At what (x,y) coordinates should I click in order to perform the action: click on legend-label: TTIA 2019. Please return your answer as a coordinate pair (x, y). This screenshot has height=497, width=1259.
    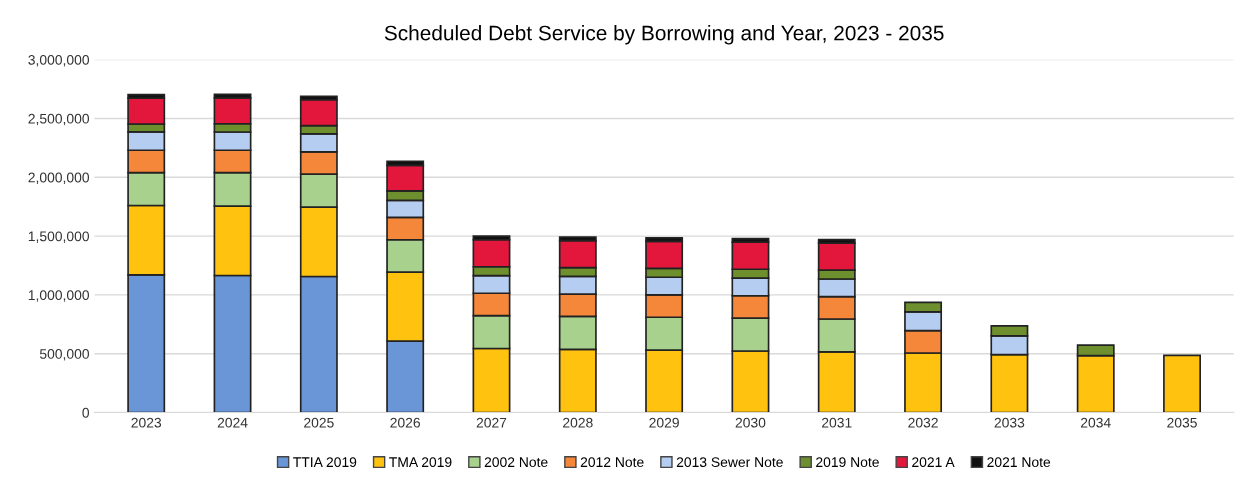
    Looking at the image, I should click on (325, 462).